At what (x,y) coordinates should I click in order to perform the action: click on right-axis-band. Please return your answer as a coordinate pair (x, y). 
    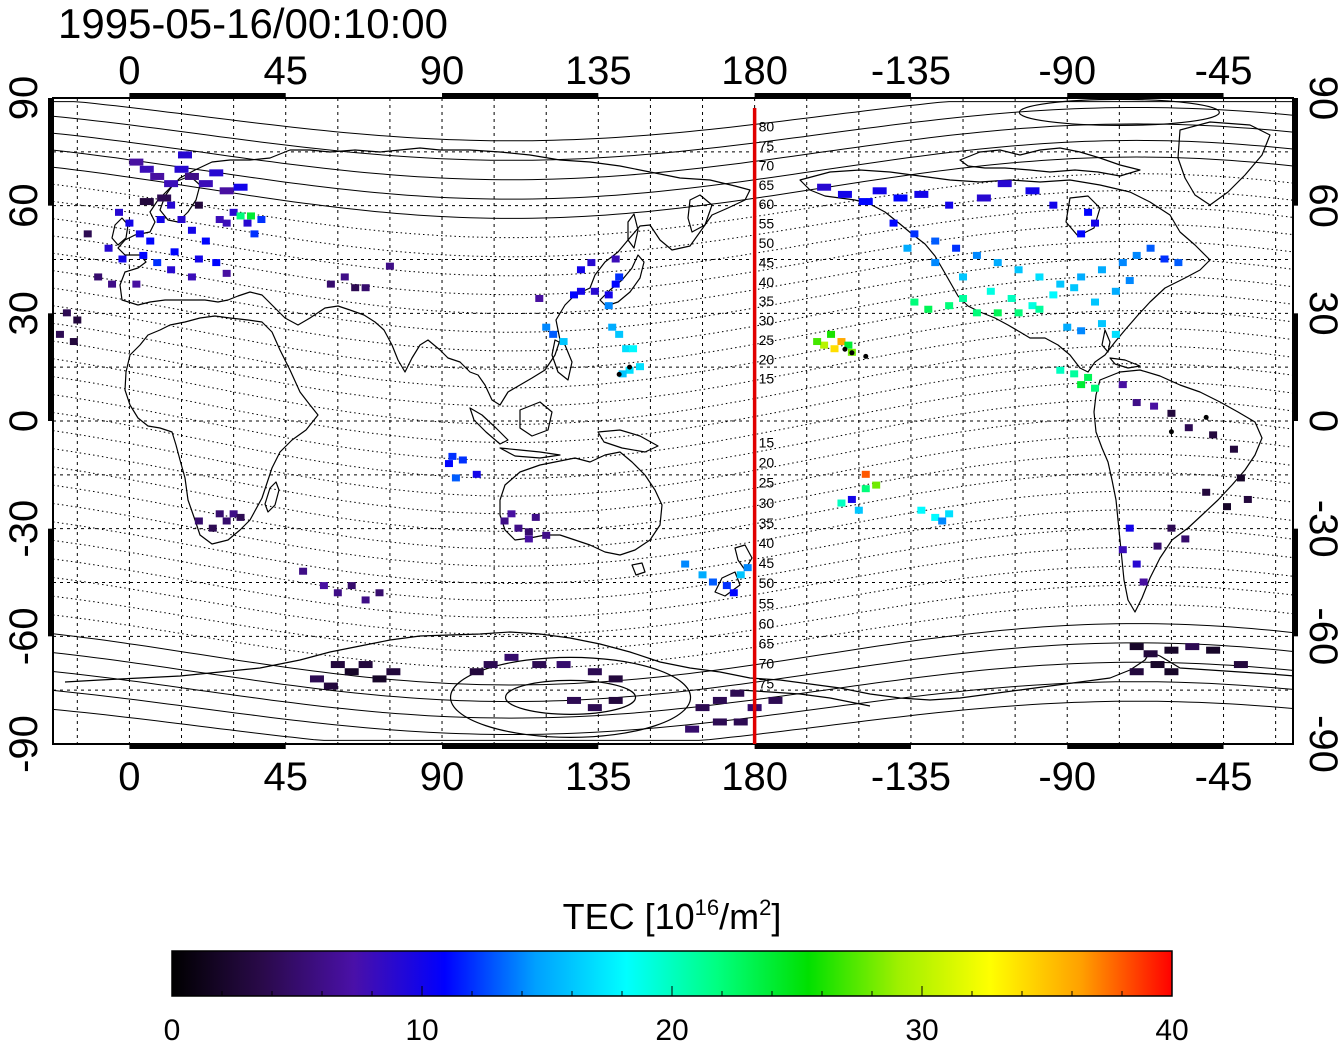
    Looking at the image, I should click on (1295, 367).